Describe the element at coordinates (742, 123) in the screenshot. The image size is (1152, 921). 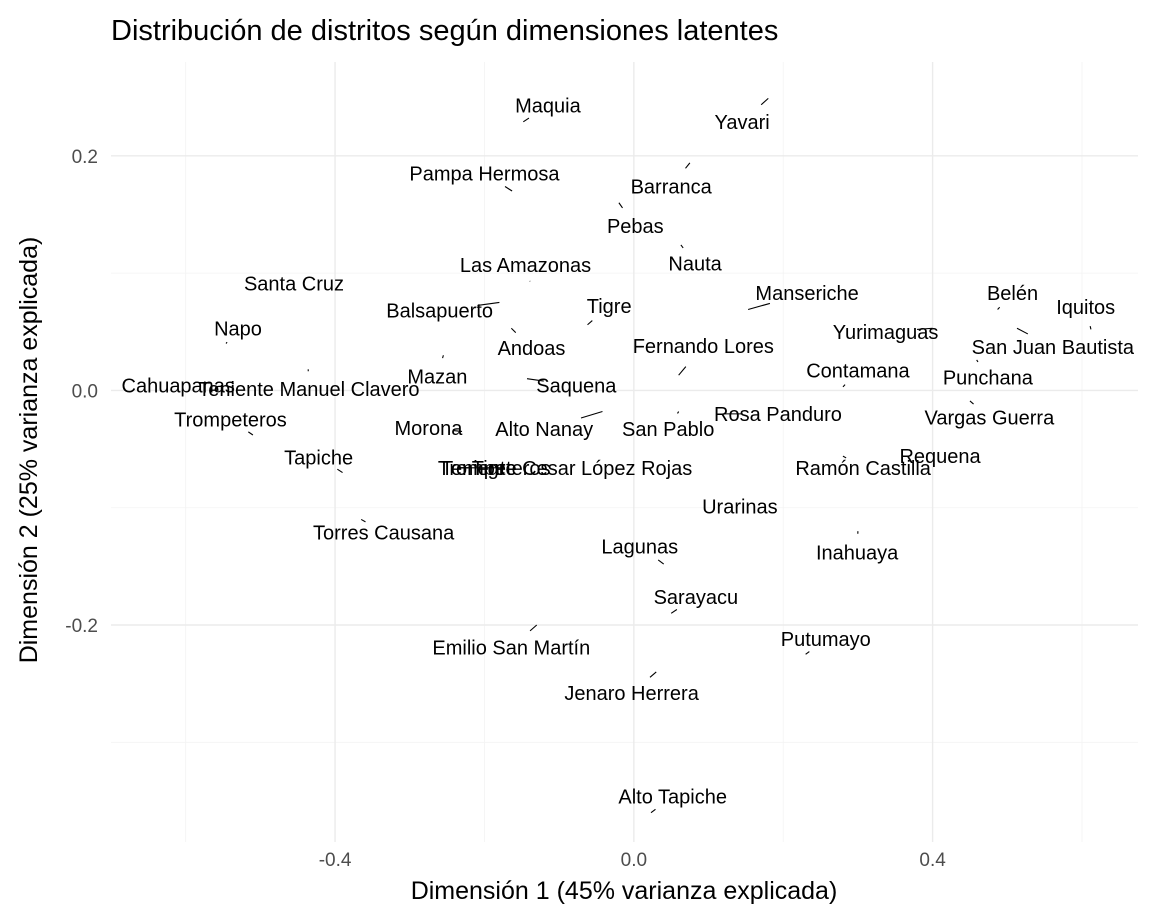
I see `point-label: Yavari` at that location.